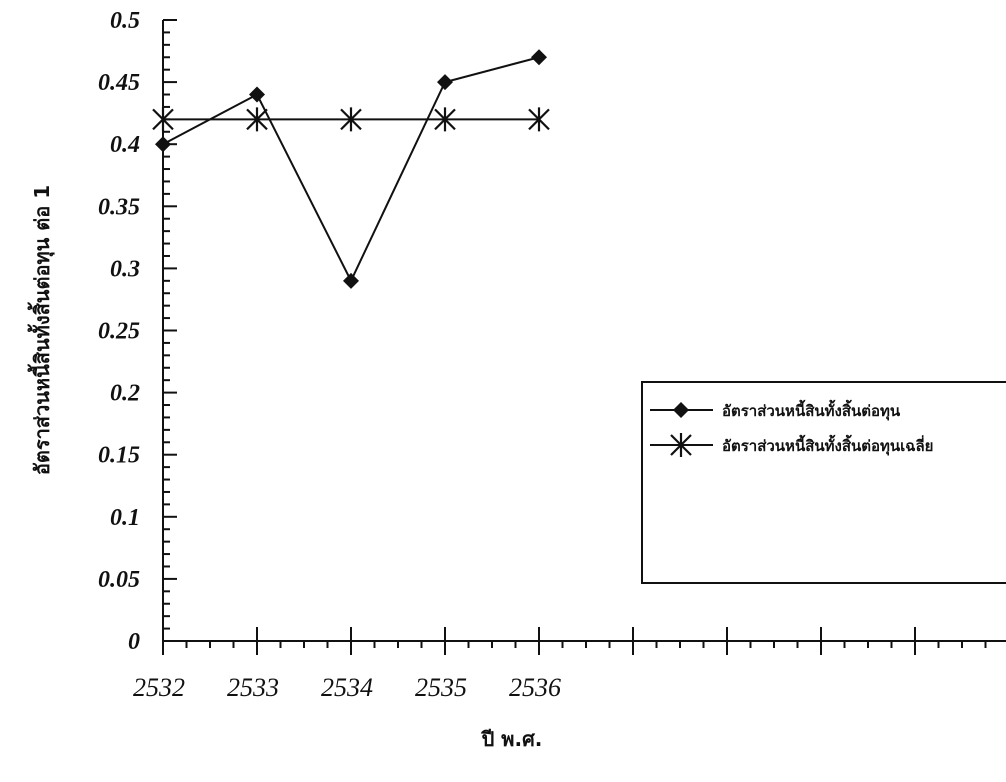 Image resolution: width=1006 pixels, height=782 pixels. I want to click on x-category-label: 2532, so click(159, 687).